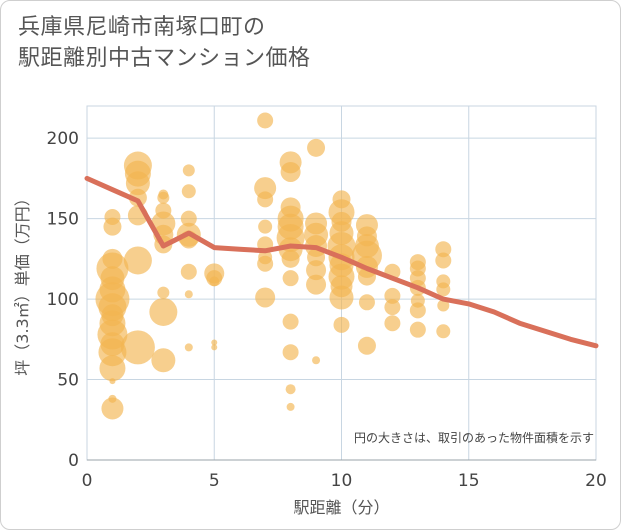 The image size is (621, 530). What do you see at coordinates (22, 282) in the screenshot?
I see `y-axis-label: 坪（3.3㎡）単価（万円）` at bounding box center [22, 282].